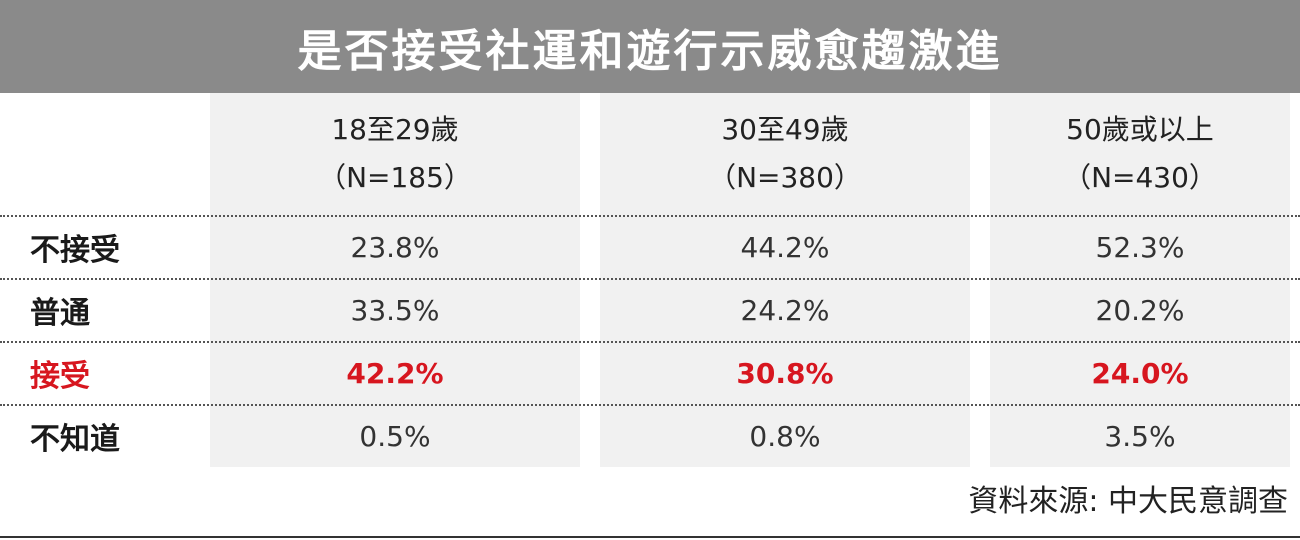  I want to click on bottom-rule, so click(650, 537).